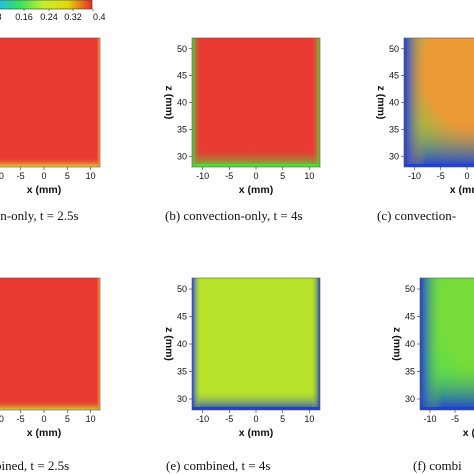  I want to click on colorbar-tick-label: 8, so click(1, 17).